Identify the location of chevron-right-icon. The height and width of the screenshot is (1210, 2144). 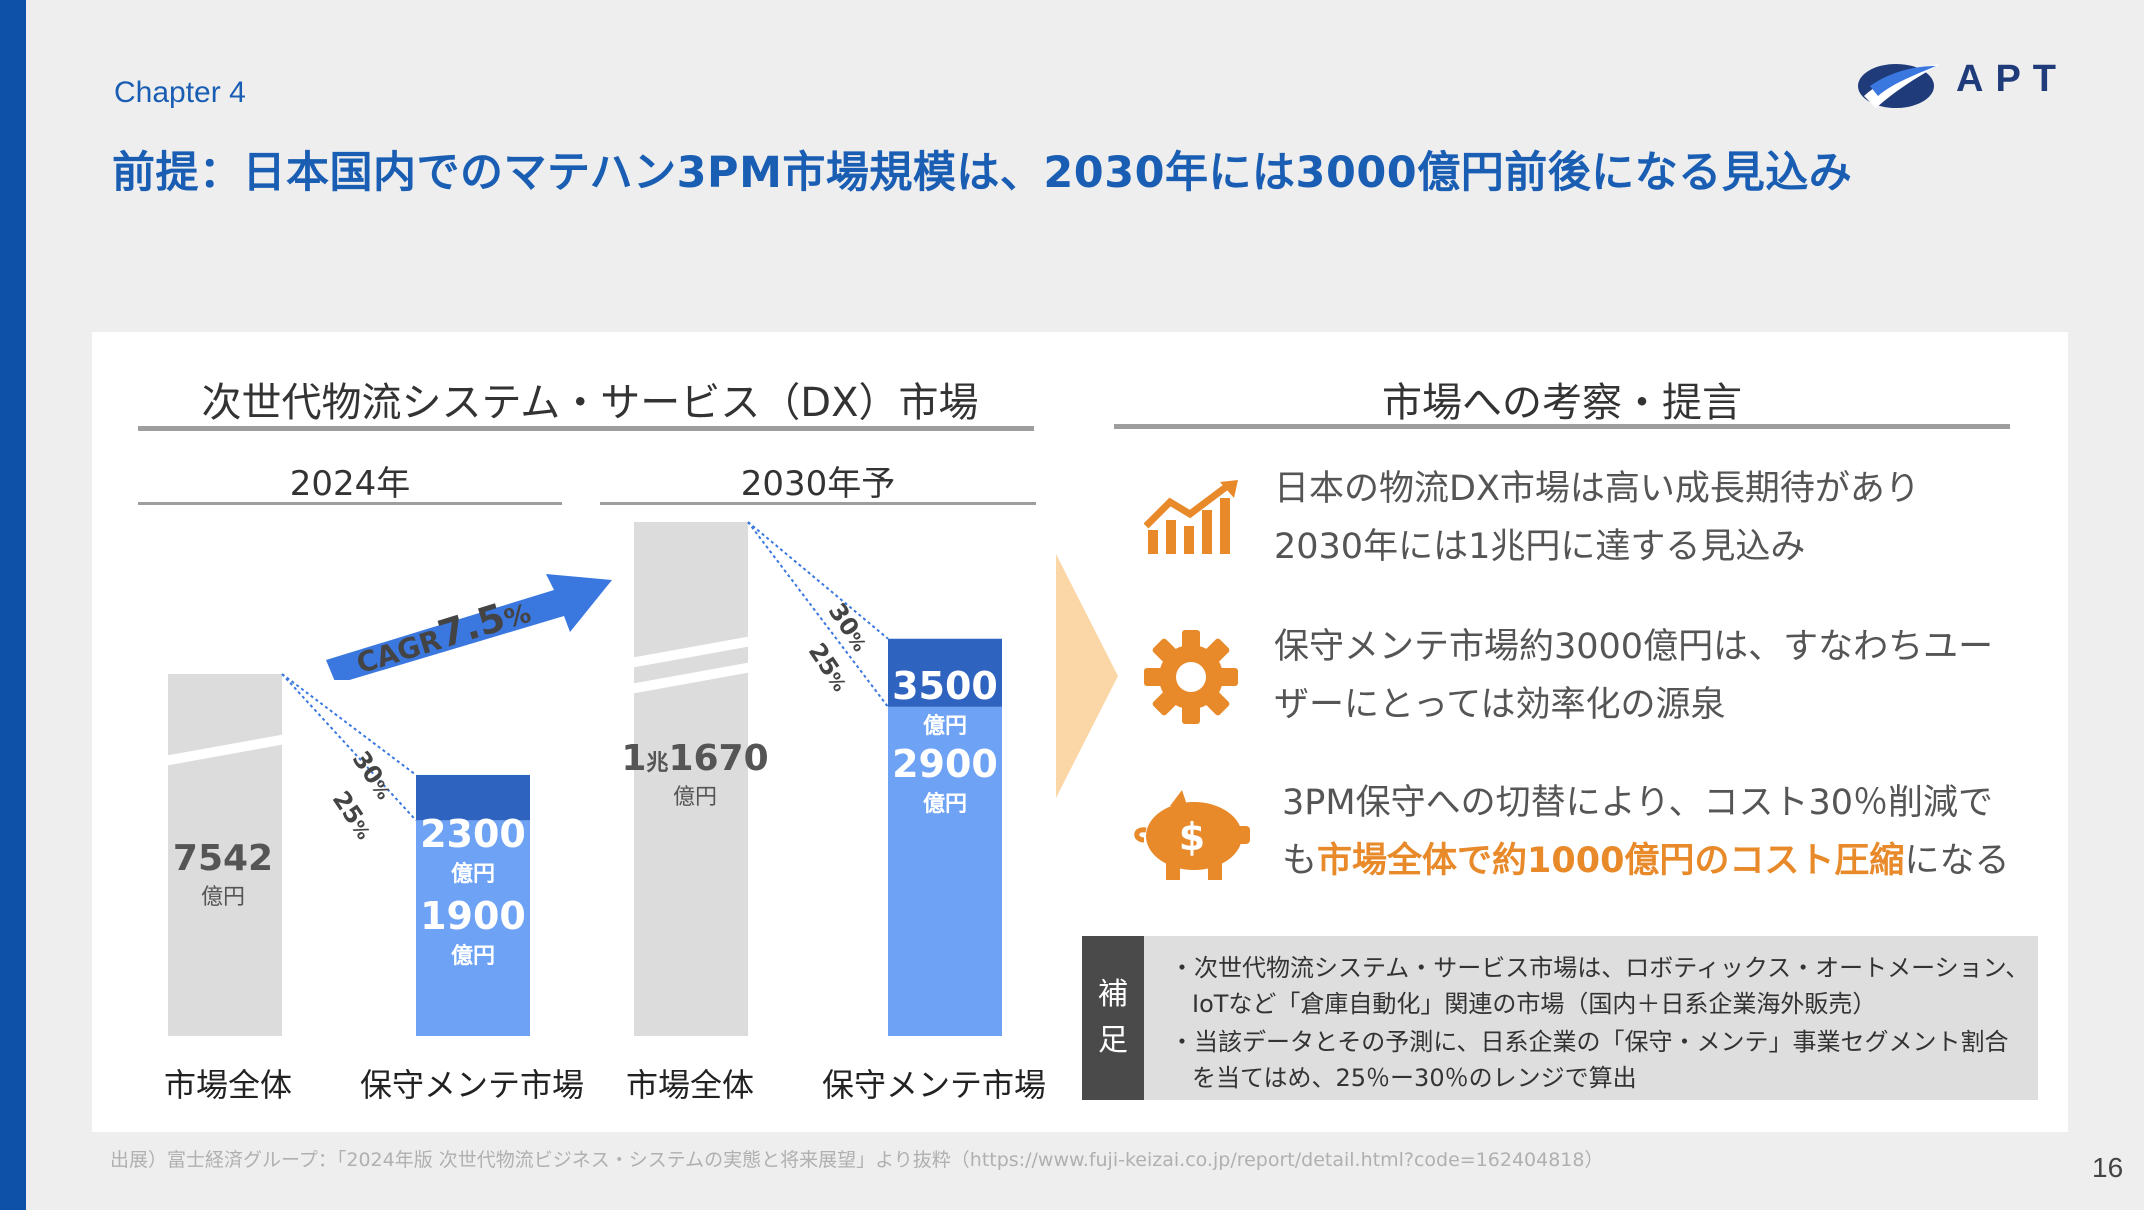
(1087, 676).